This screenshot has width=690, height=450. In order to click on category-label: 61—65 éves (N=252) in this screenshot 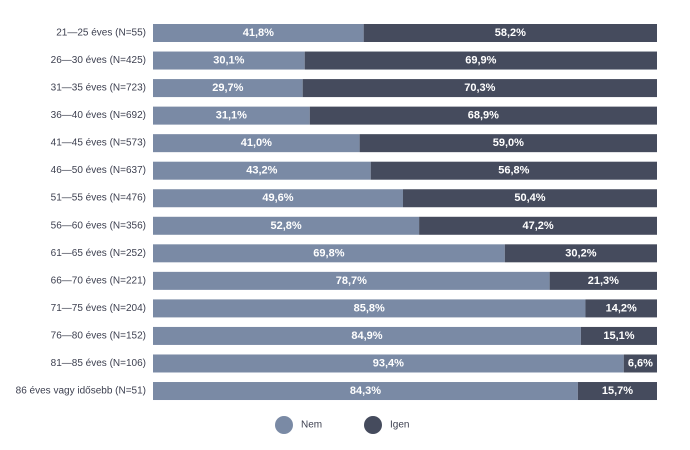, I will do `click(98, 253)`.